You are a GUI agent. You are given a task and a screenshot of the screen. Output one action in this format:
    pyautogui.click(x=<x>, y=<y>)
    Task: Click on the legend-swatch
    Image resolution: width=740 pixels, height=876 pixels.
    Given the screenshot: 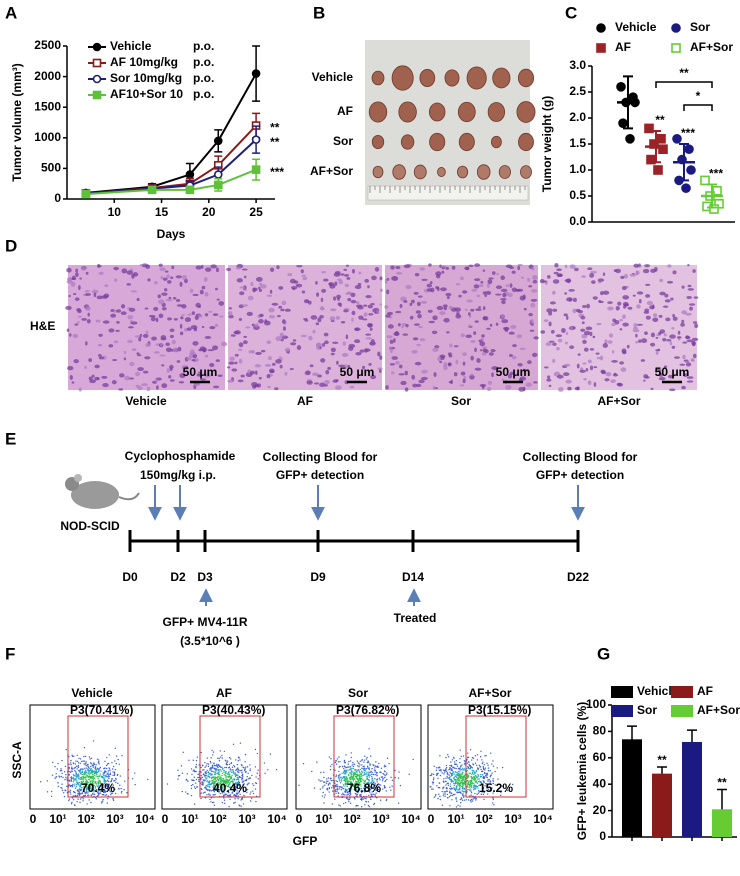 What is the action you would take?
    pyautogui.click(x=622, y=711)
    